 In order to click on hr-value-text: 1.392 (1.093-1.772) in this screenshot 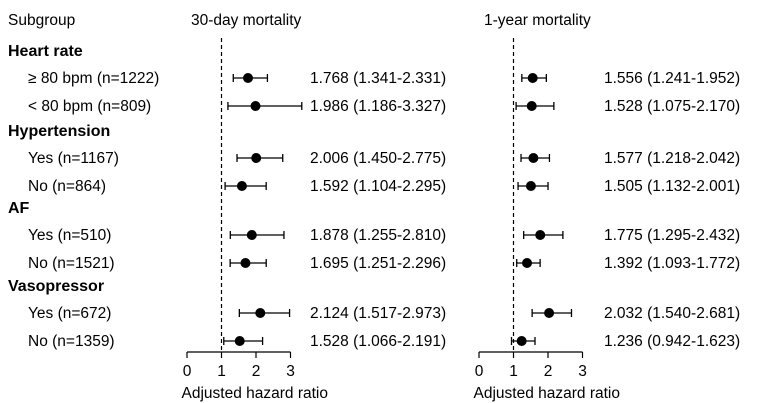, I will do `click(672, 263)`.